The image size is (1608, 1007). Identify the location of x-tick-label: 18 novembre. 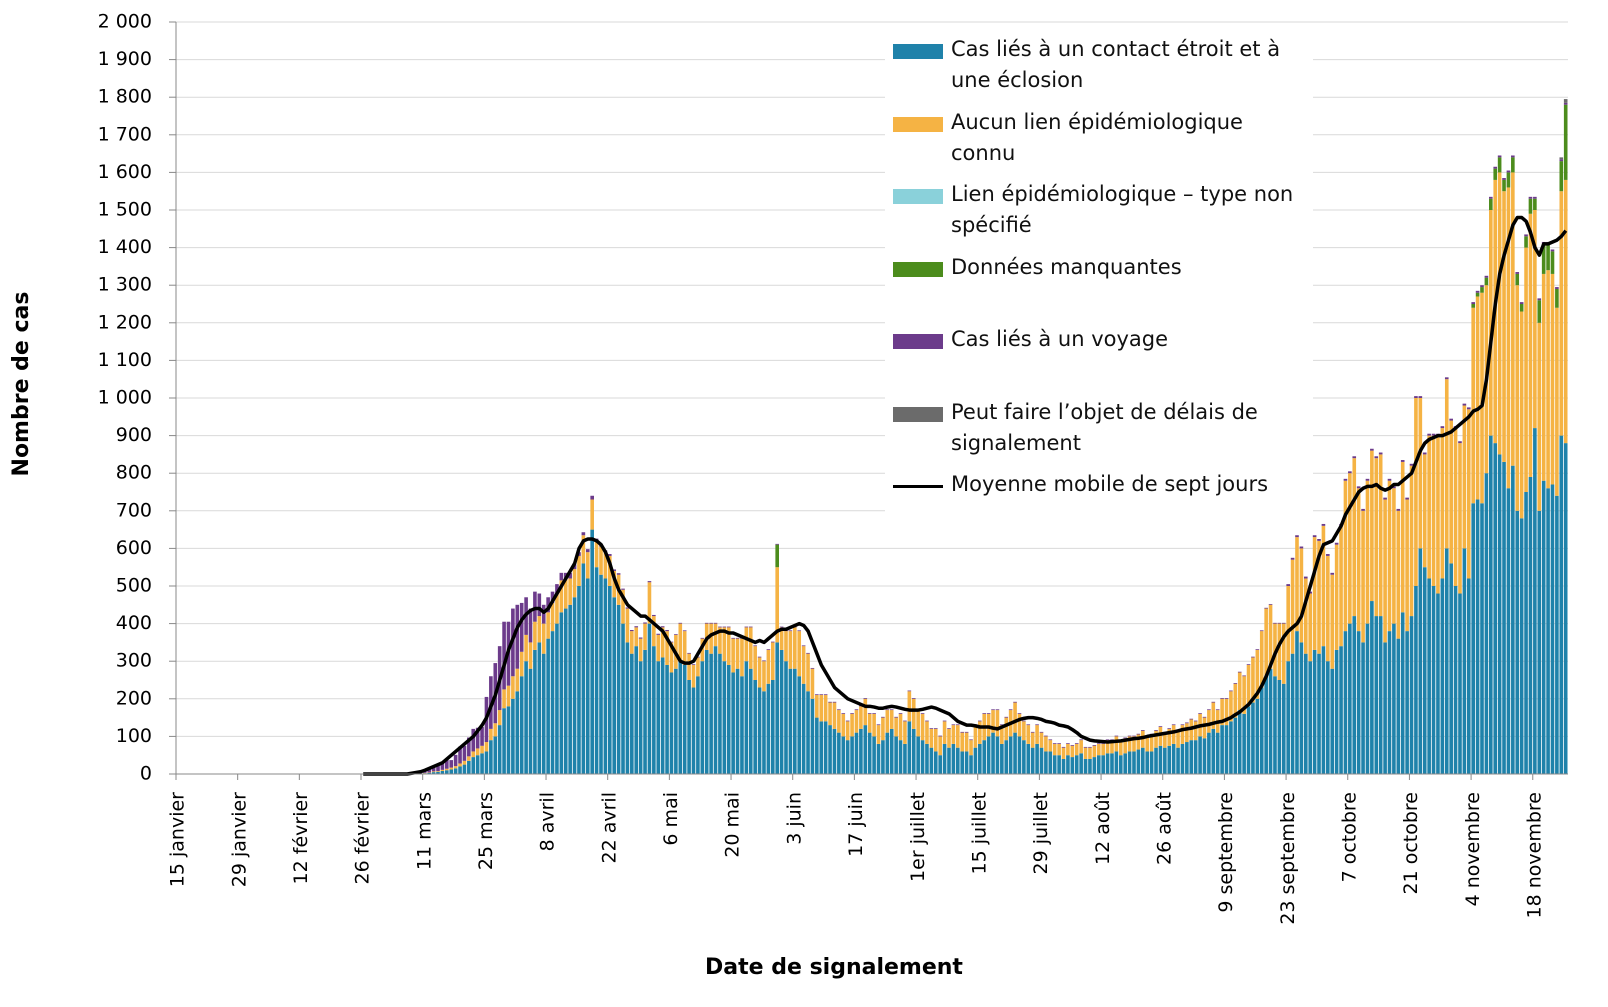
(1534, 855).